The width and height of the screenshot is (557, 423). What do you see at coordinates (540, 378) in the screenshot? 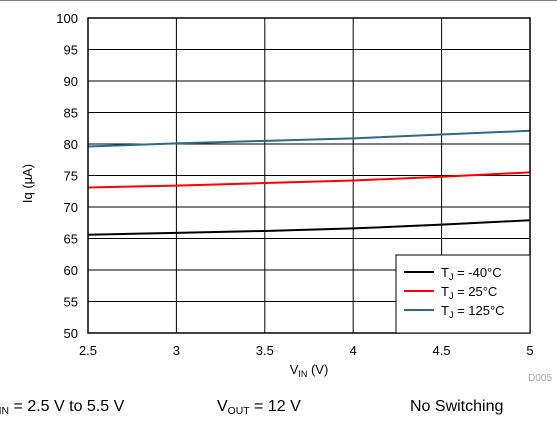
I see `figure-code: D005` at bounding box center [540, 378].